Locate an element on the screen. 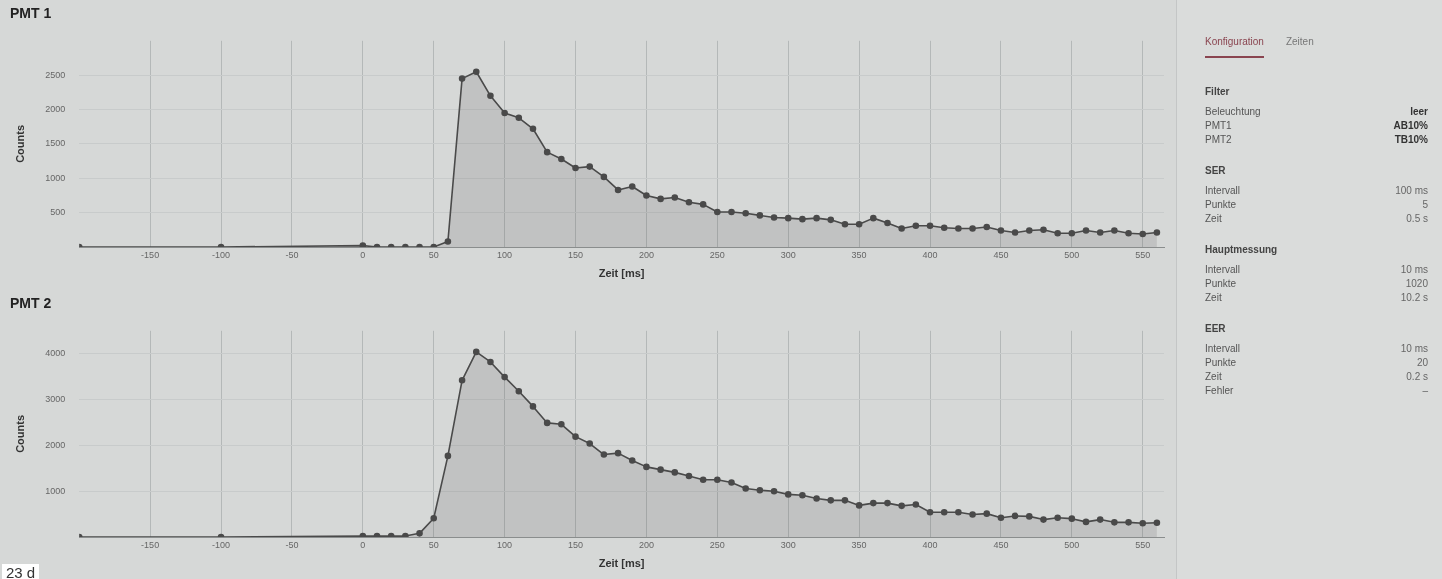  text: 0.5 s is located at coordinates (1417, 218).